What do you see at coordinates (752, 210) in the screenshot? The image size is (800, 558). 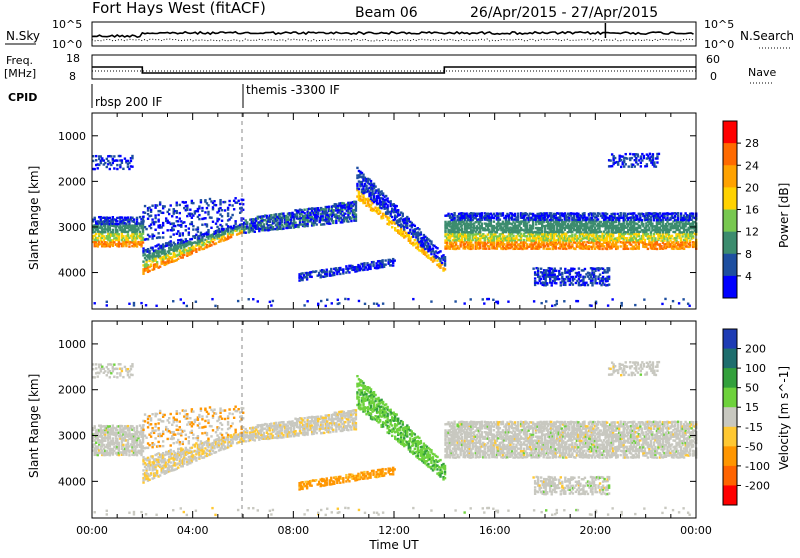 I see `colorbar-tick-label: 16` at bounding box center [752, 210].